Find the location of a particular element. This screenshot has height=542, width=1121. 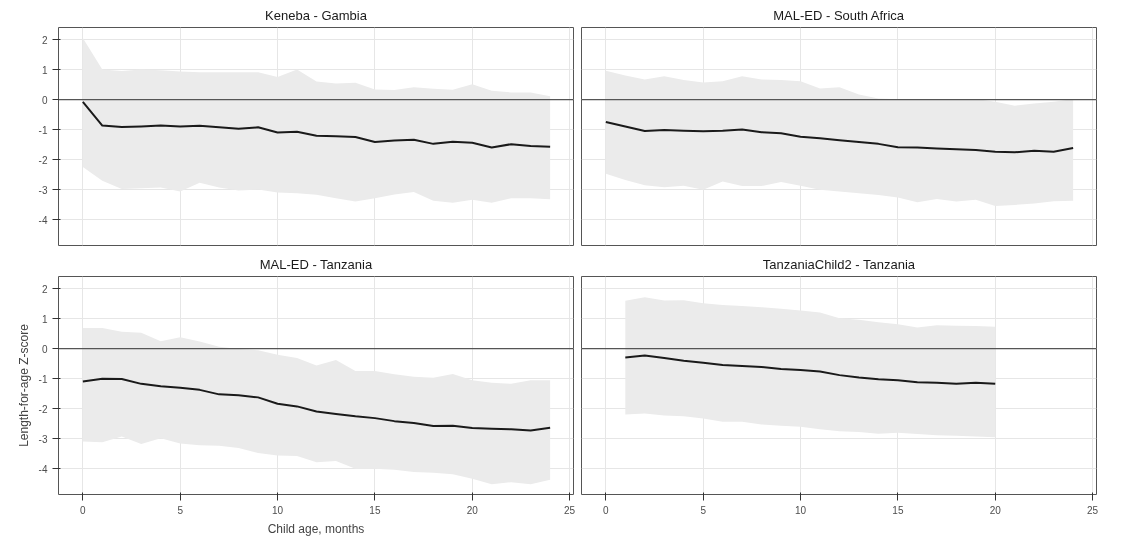

y-axis-title: Length-for-age Z-score is located at coordinates (23, 385).